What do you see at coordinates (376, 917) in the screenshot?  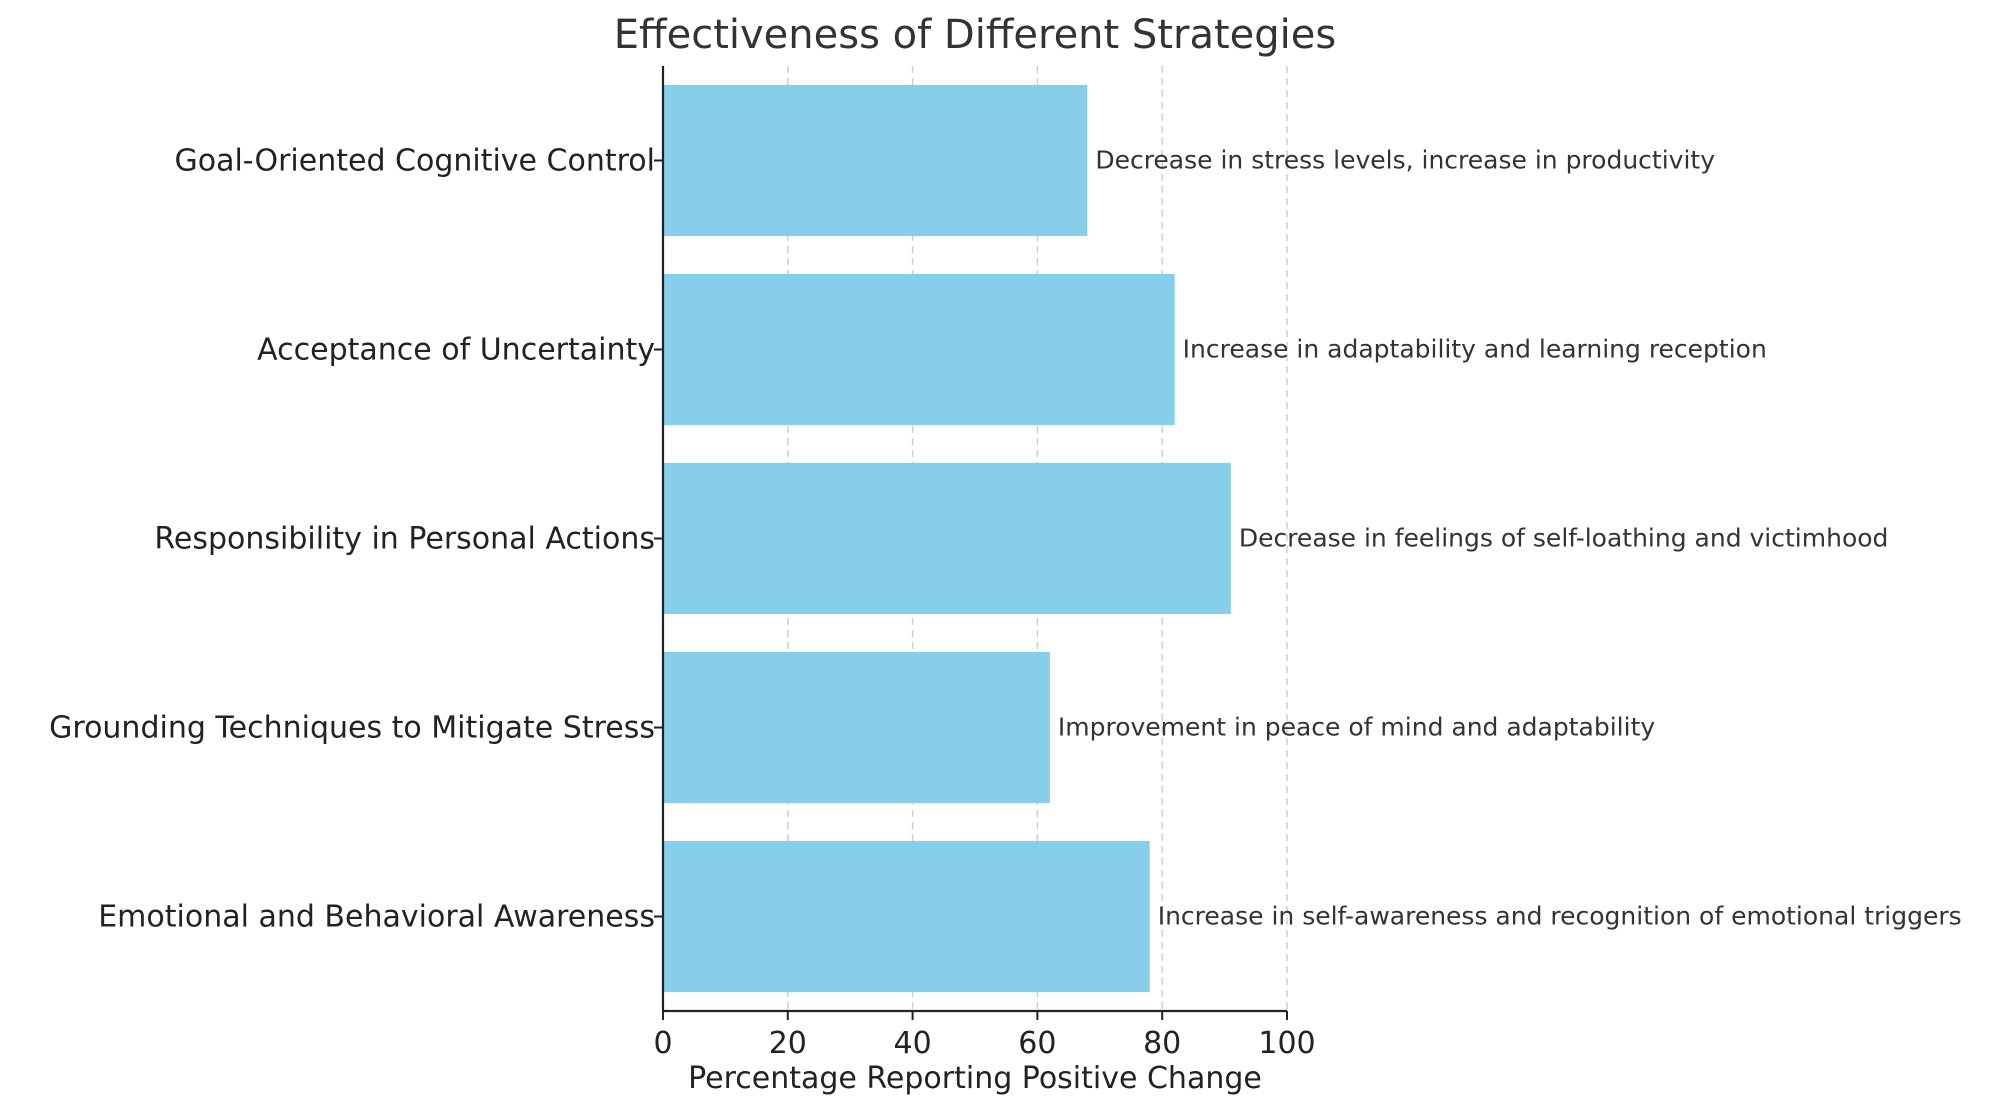 I see `y-category-label-0: Emotional and Behavioral Awareness` at bounding box center [376, 917].